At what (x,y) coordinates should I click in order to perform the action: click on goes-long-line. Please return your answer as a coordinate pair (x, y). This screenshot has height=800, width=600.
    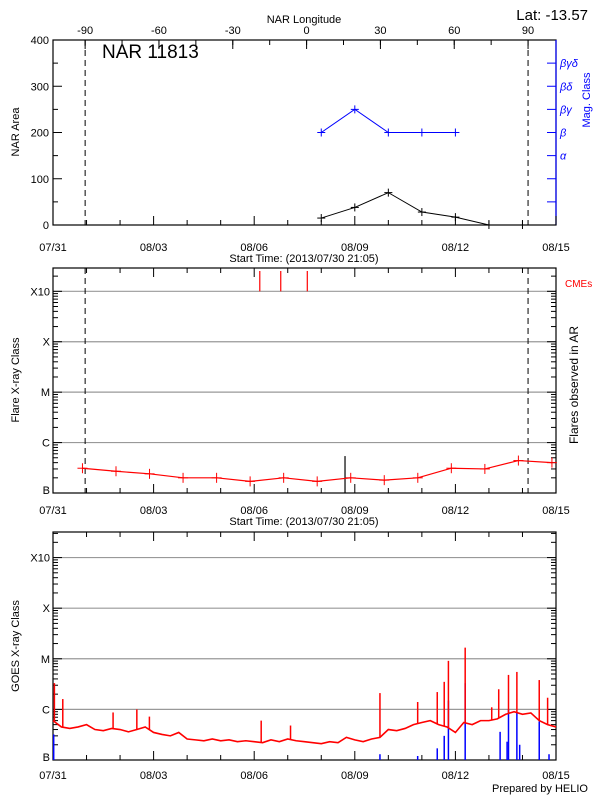
    Looking at the image, I should click on (304, 727).